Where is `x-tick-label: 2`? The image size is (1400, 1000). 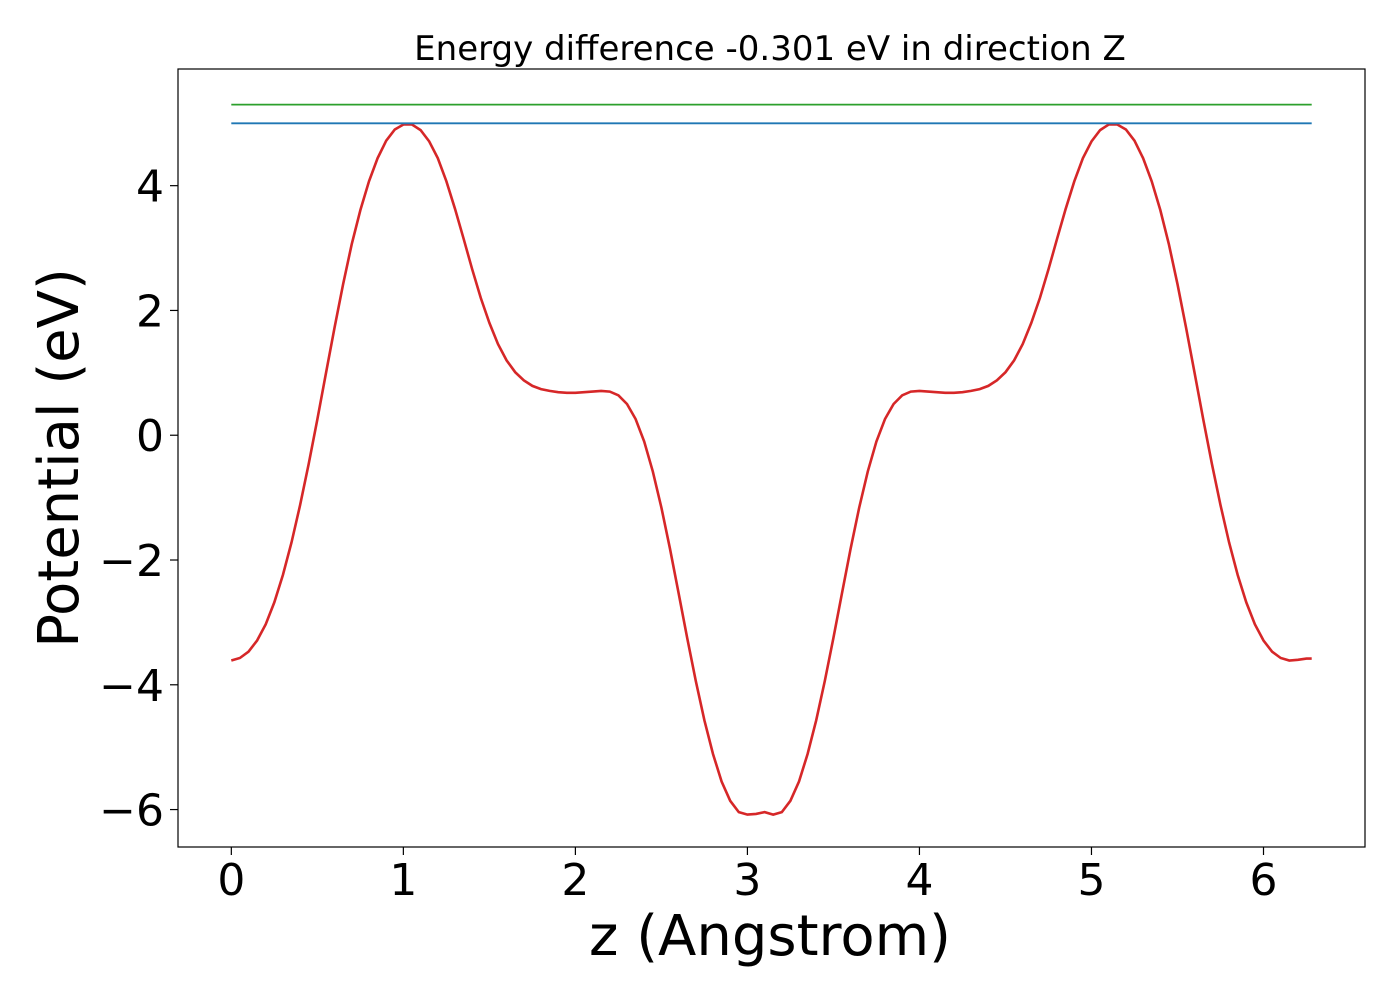
x-tick-label: 2 is located at coordinates (575, 880).